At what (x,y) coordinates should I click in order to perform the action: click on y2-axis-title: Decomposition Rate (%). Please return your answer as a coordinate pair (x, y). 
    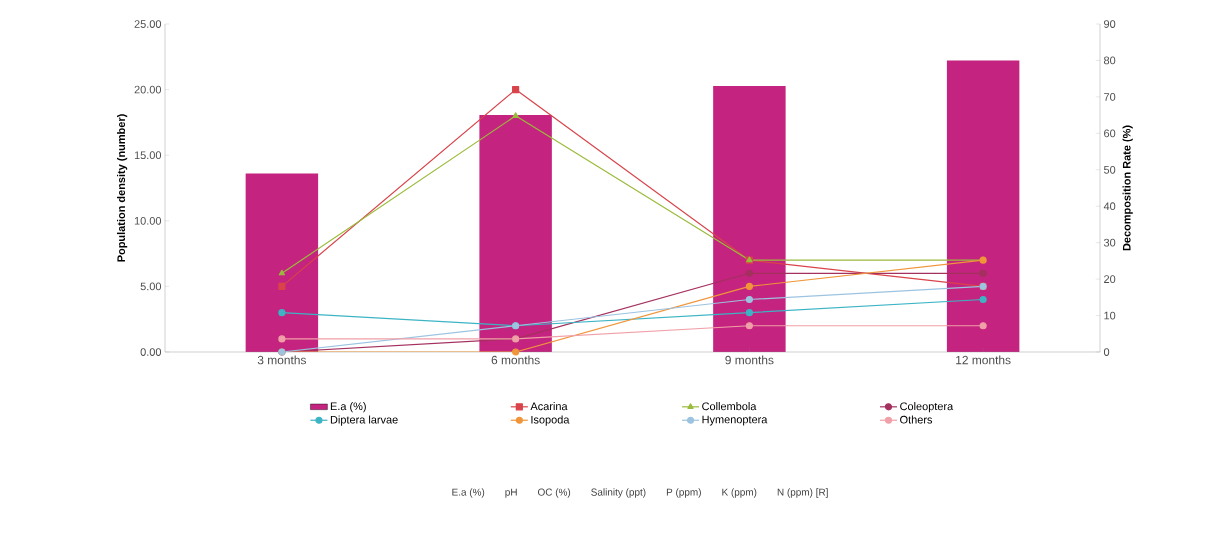
    Looking at the image, I should click on (1127, 188).